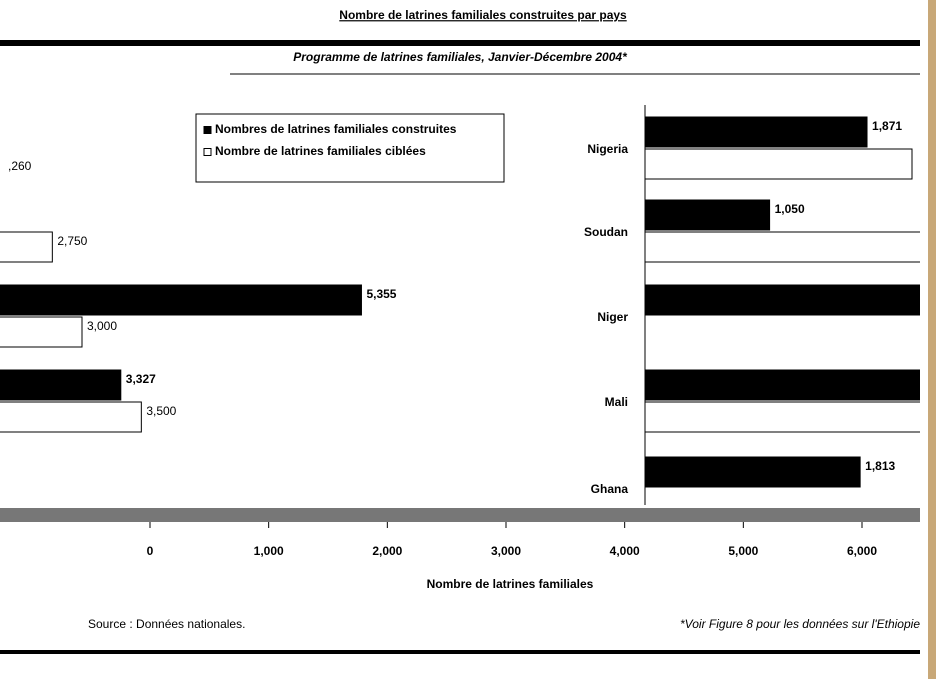  Describe the element at coordinates (887, 126) in the screenshot. I see `data-label: 1,871` at that location.